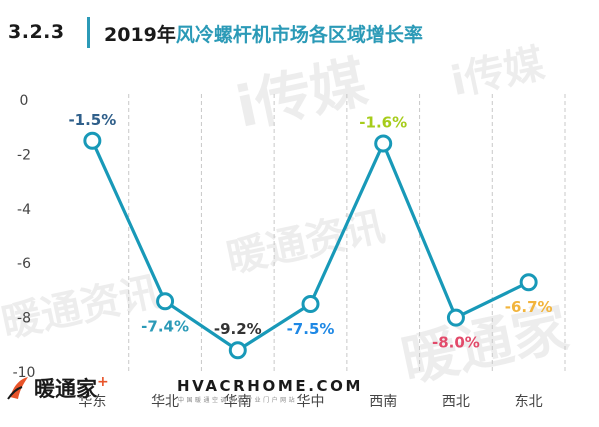 This screenshot has height=427, width=599. What do you see at coordinates (24, 373) in the screenshot?
I see `y-tick-label: -10` at bounding box center [24, 373].